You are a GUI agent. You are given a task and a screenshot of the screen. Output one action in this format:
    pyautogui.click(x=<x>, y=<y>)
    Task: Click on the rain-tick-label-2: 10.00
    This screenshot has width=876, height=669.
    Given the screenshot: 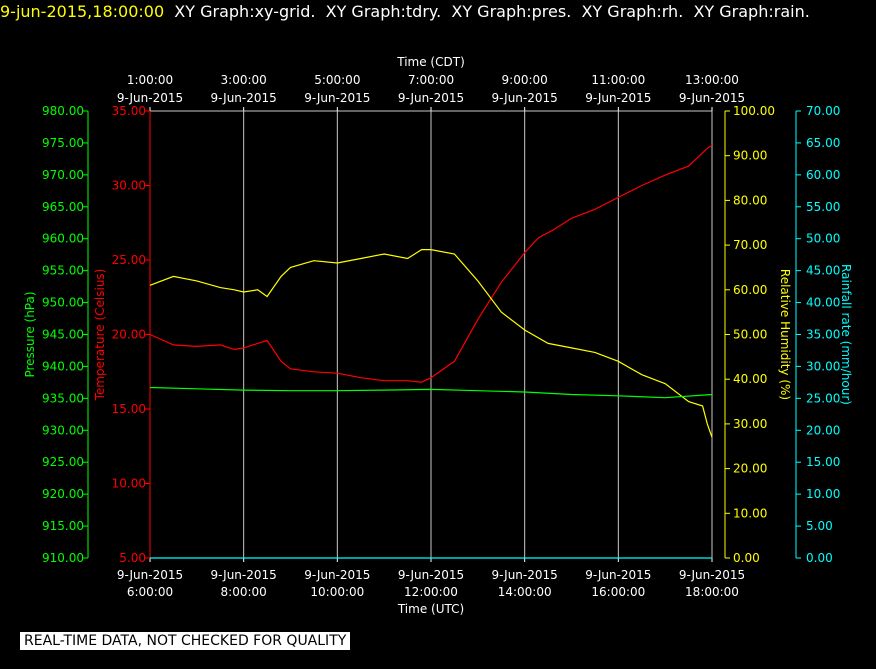 What is the action you would take?
    pyautogui.click(x=823, y=494)
    